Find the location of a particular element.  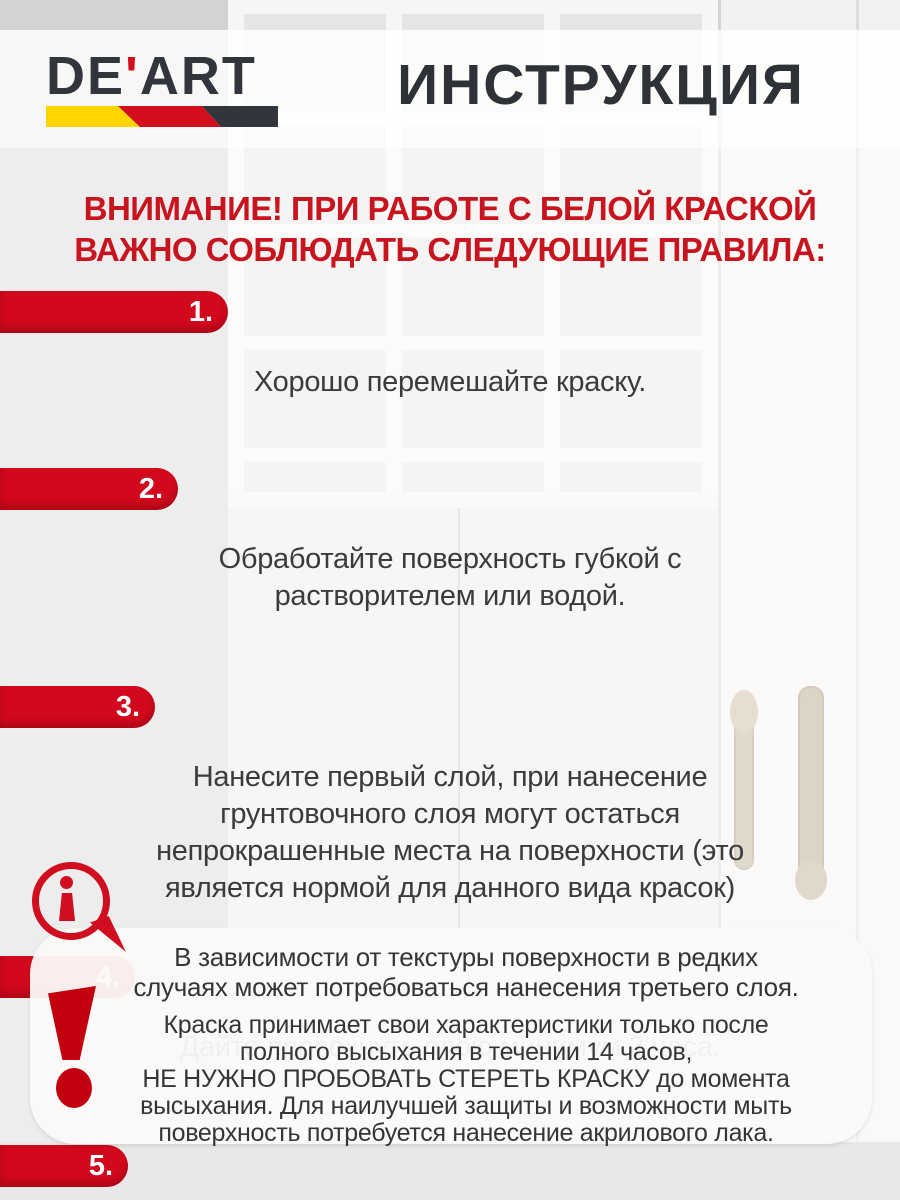

info-i-stem is located at coordinates (67, 907).